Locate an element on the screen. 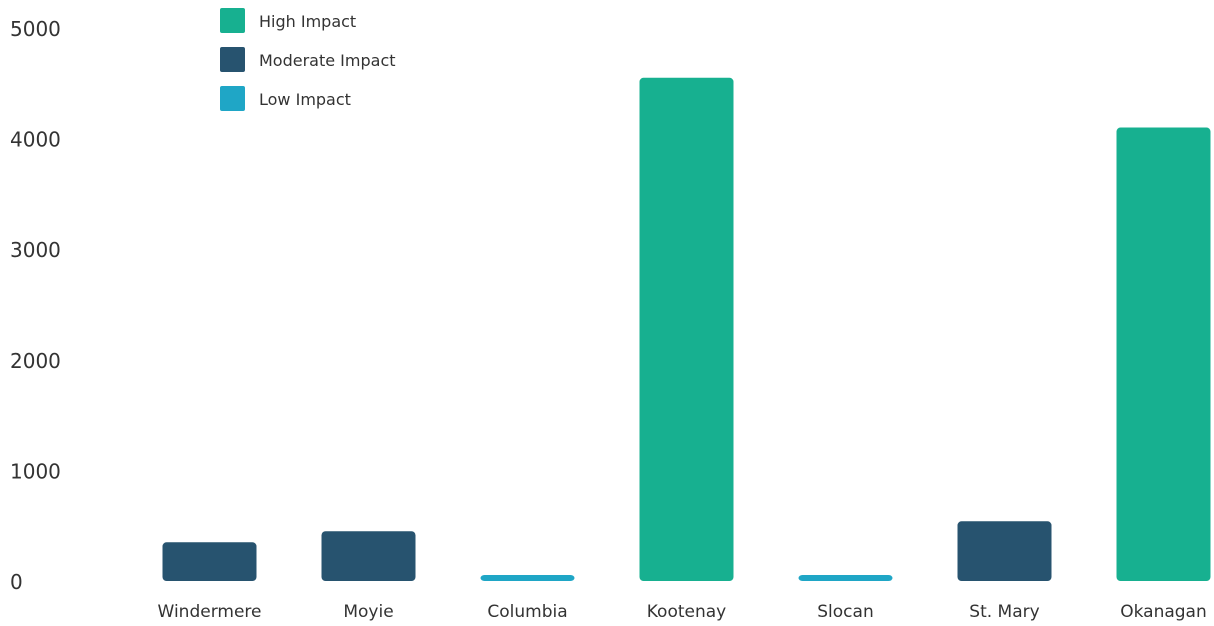 The height and width of the screenshot is (626, 1214). legend-label-moderate-impact: Moderate Impact is located at coordinates (327, 60).